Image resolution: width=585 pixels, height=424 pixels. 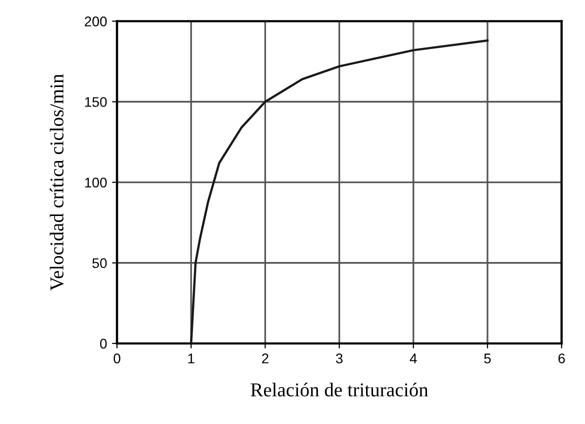 What do you see at coordinates (95, 21) in the screenshot?
I see `y-tick-label: 200` at bounding box center [95, 21].